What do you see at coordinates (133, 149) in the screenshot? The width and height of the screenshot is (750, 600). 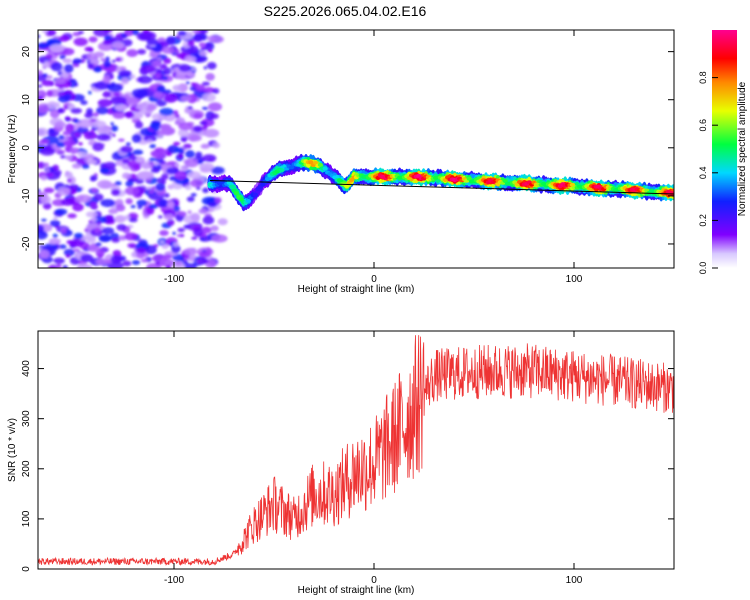 I see `noise-blobs` at bounding box center [133, 149].